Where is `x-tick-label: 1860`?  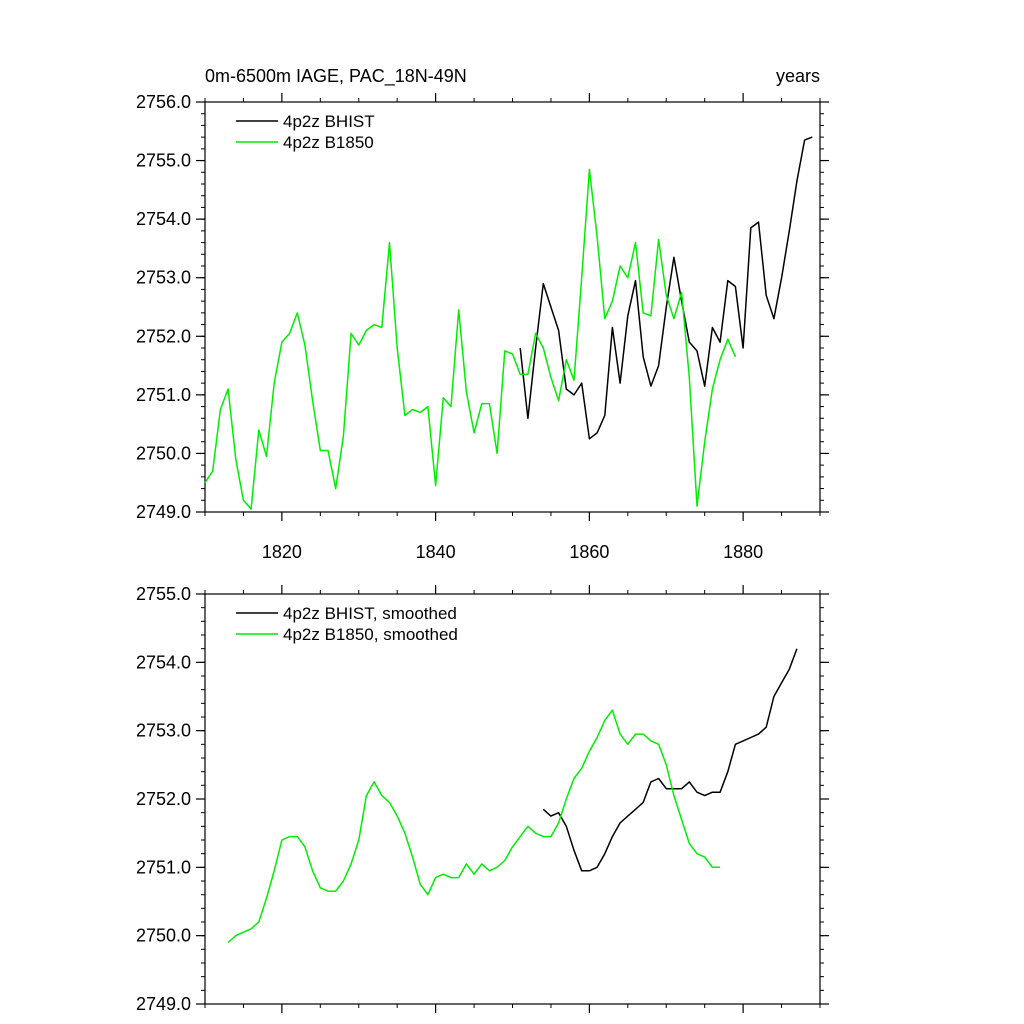 x-tick-label: 1860 is located at coordinates (589, 552).